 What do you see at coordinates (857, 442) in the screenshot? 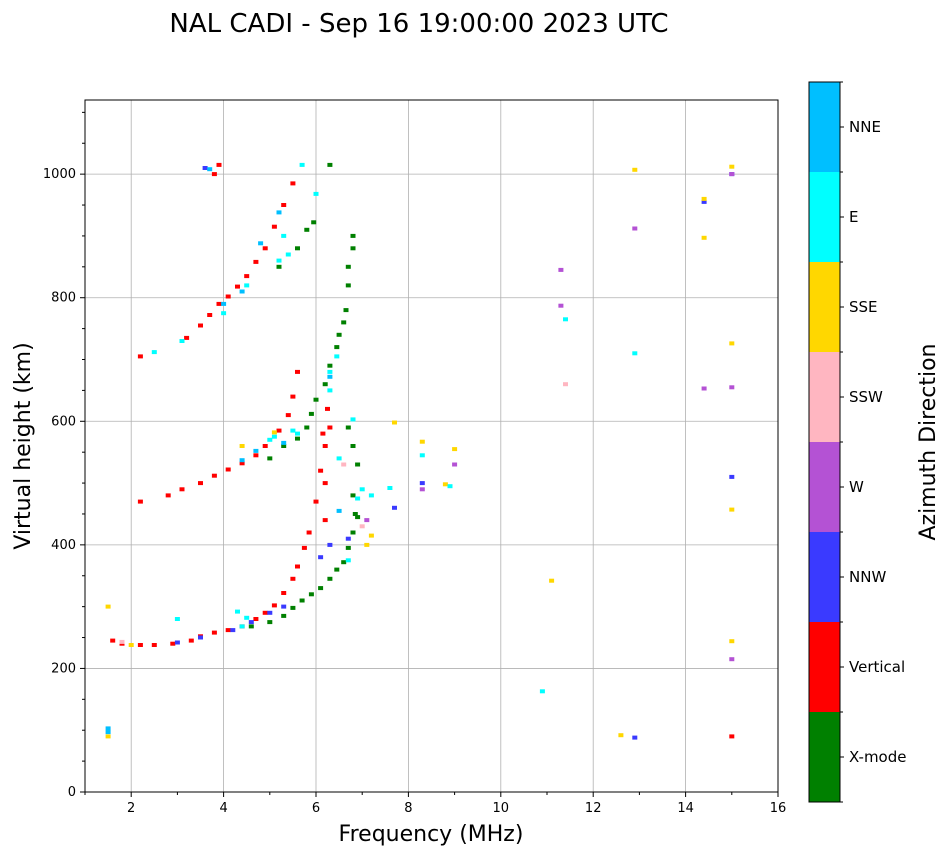
I see `colorbar: X-mode Vertical NNW W SSW SSE E NNE` at bounding box center [857, 442].